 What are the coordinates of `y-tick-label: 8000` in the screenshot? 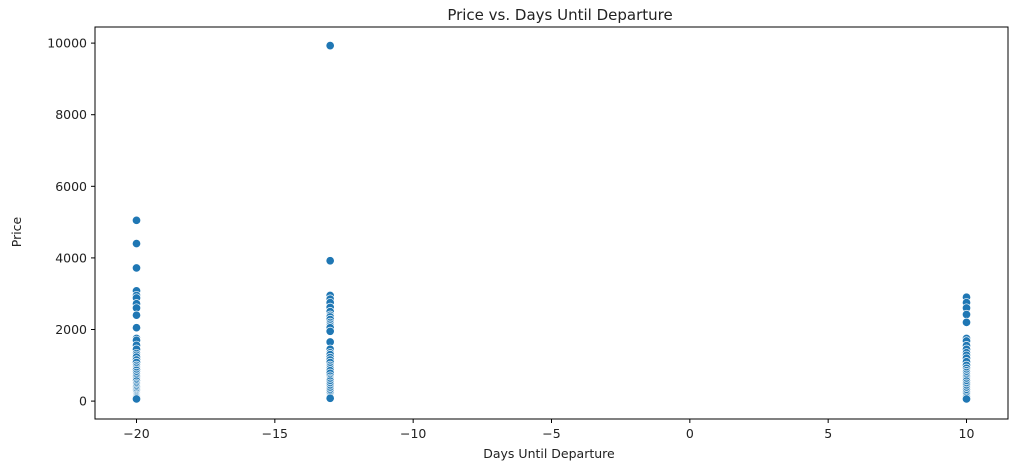 It's located at (71, 114).